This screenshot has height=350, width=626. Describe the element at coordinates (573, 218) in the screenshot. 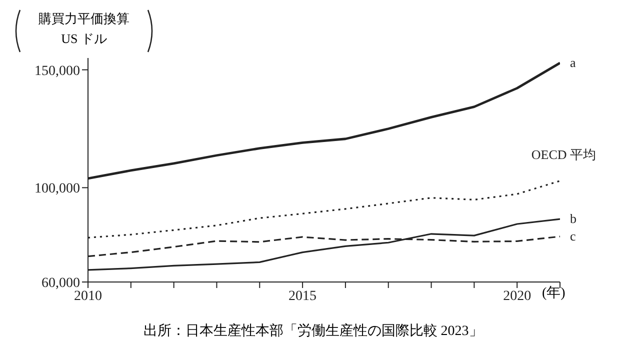

I see `series-label: b` at that location.